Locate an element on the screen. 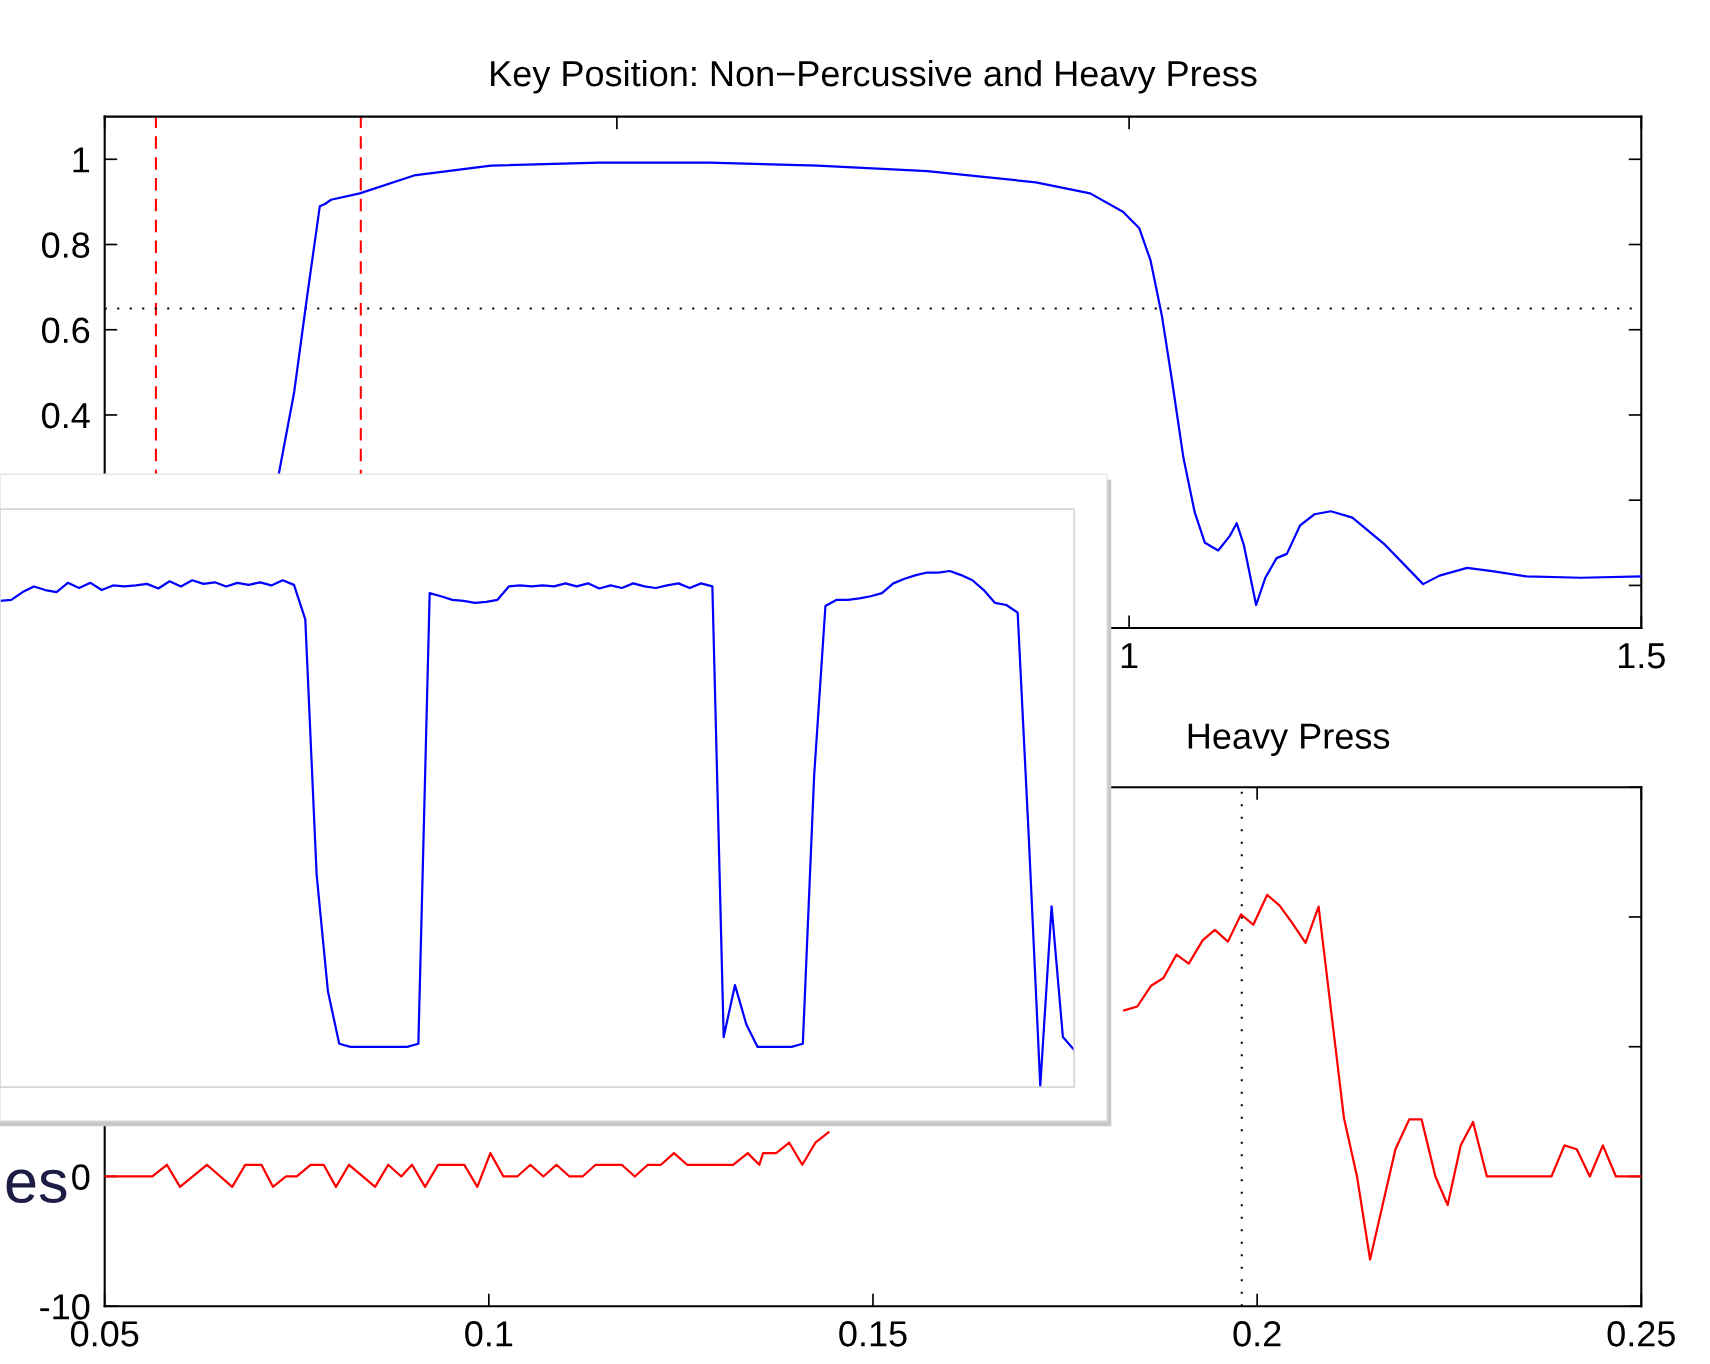 The width and height of the screenshot is (1710, 1364). x-tick-label: 0.25 is located at coordinates (1641, 1334).